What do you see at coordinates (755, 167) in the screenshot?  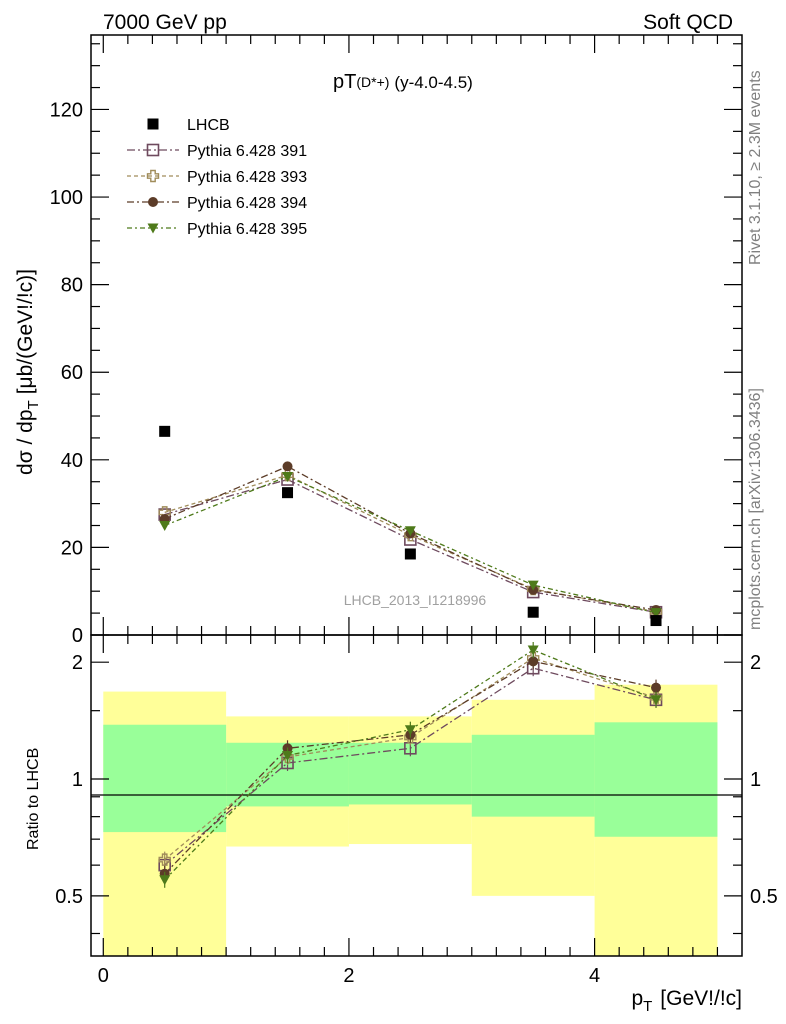 I see `rivet-version-label: Rivet 3.1.10, ≥ 2.3M events` at bounding box center [755, 167].